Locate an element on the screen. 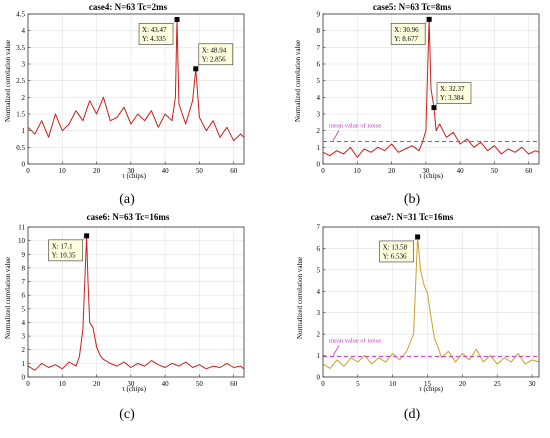 Image resolution: width=550 pixels, height=438 pixels. panel-c-ytick-label-9: 9 is located at coordinates (24, 255).